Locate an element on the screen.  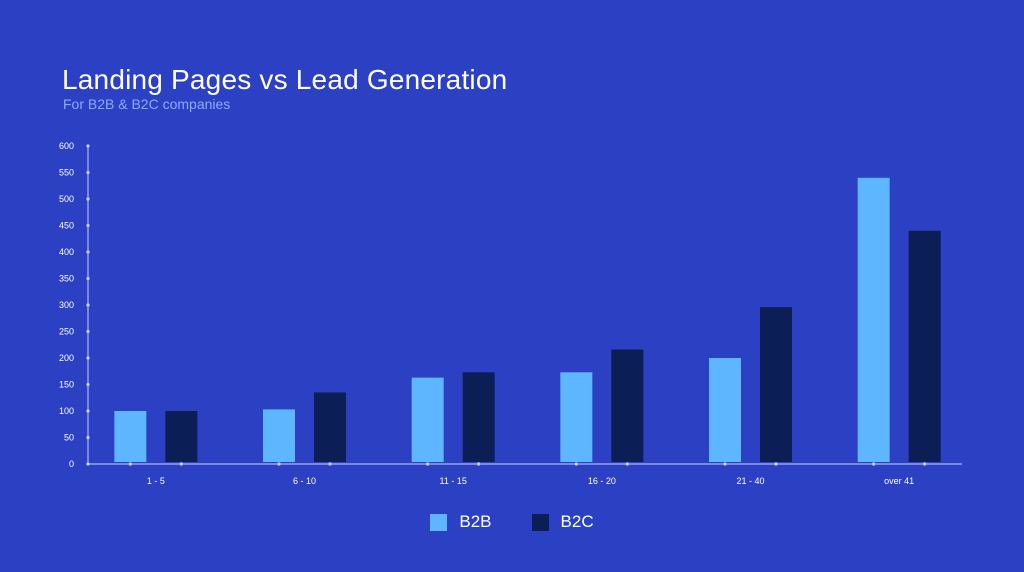
y-tick-label: 350 is located at coordinates (66, 279).